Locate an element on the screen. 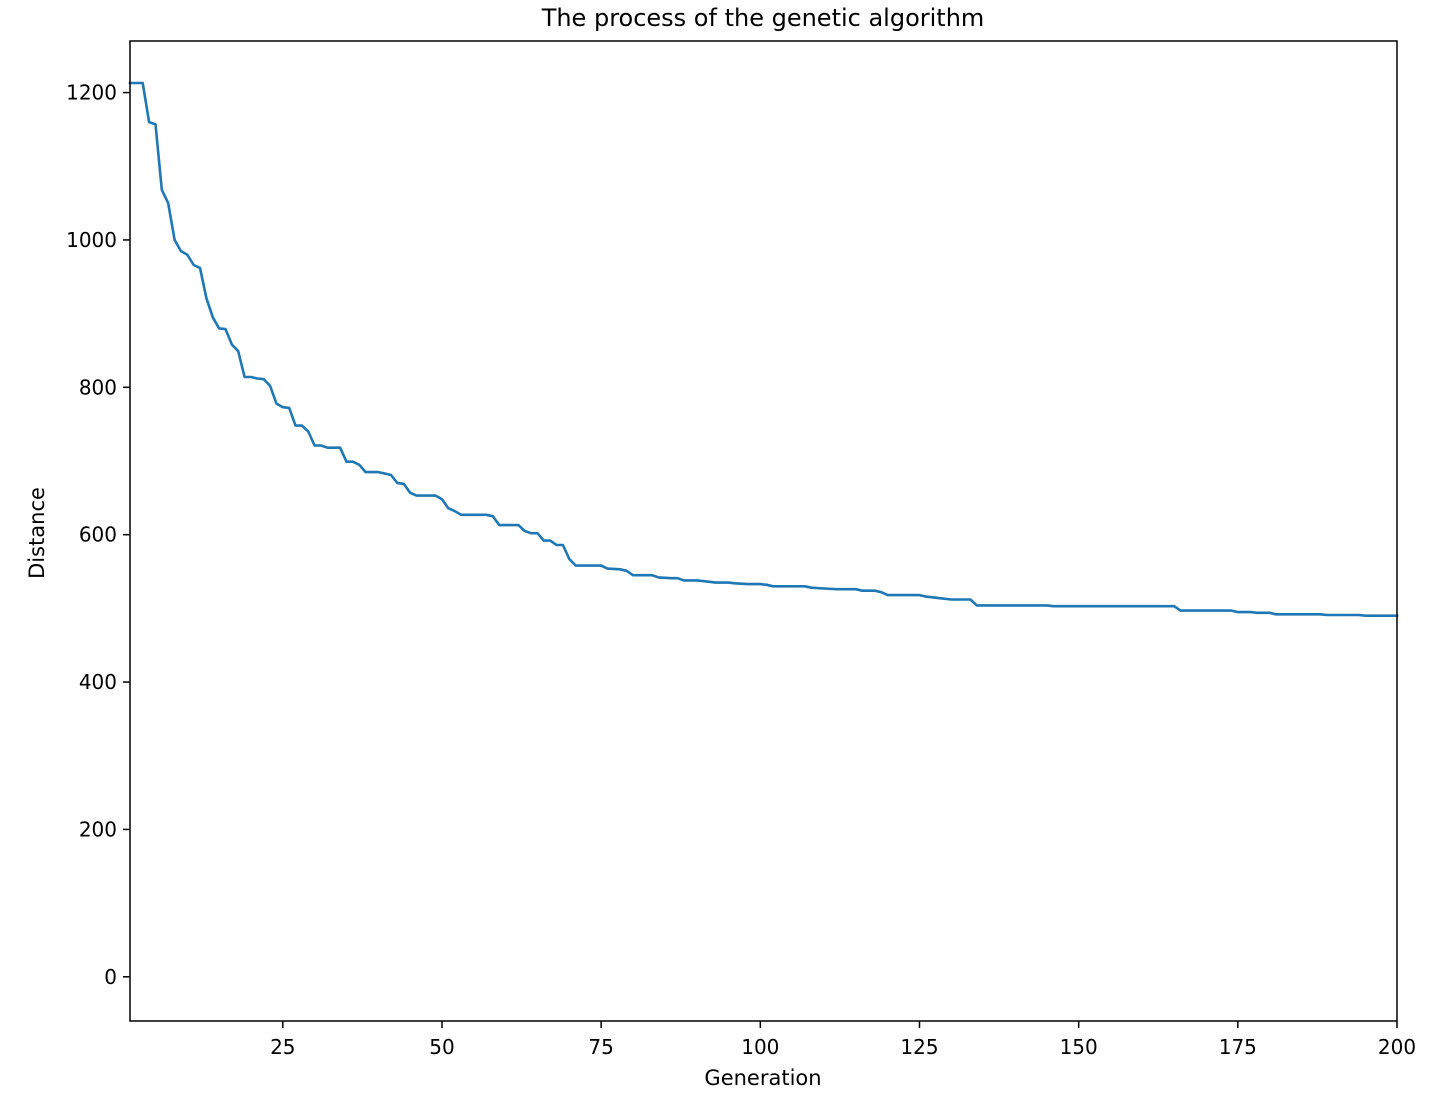  x-tick-label: 125 is located at coordinates (919, 1047).